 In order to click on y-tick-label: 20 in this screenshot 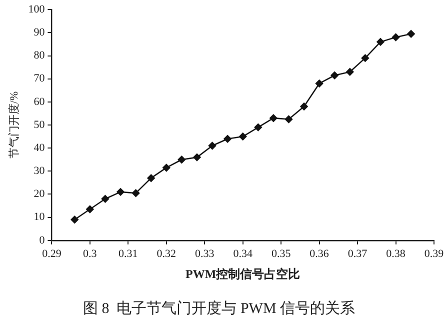, I will do `click(40, 194)`.